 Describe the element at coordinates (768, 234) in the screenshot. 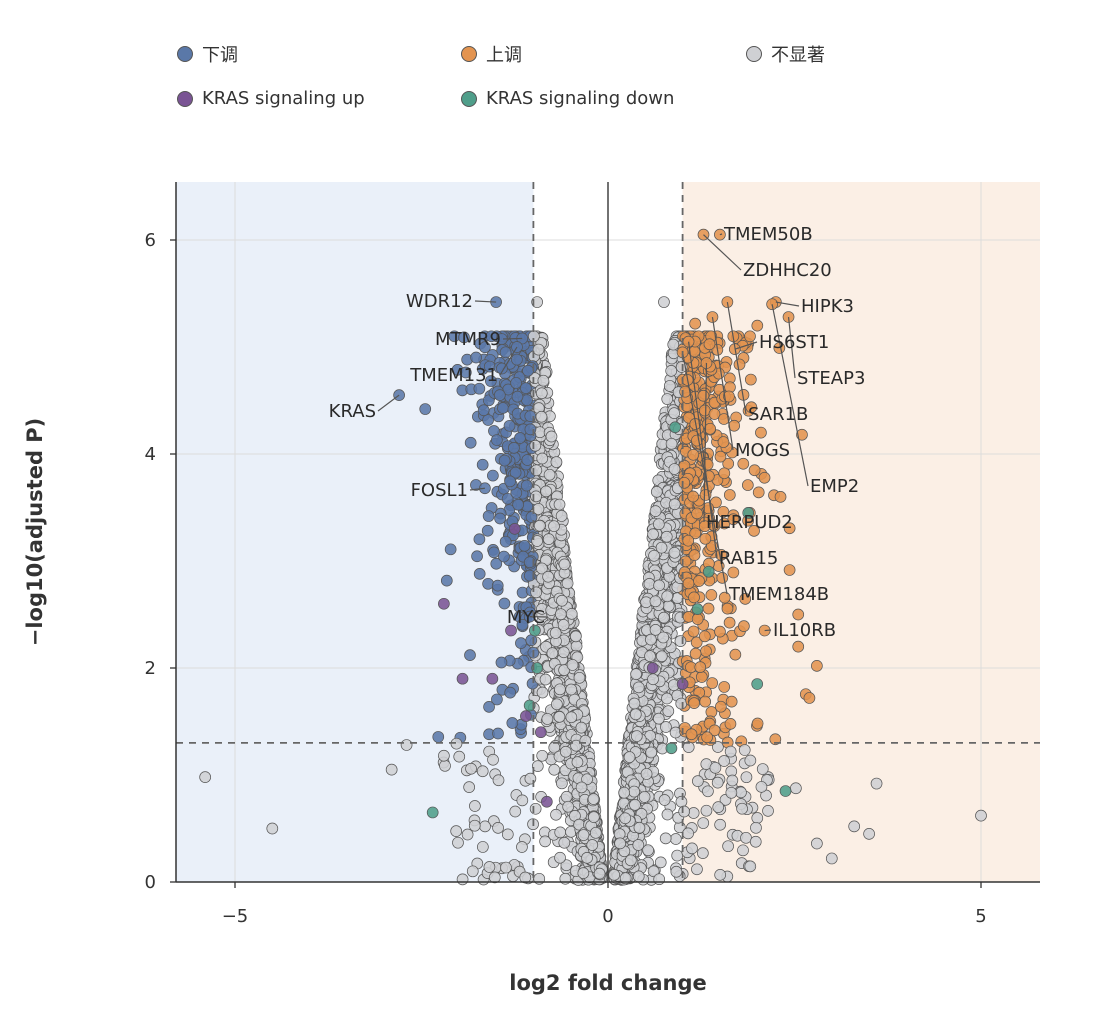

I see `gene-label: TMEM50B` at that location.